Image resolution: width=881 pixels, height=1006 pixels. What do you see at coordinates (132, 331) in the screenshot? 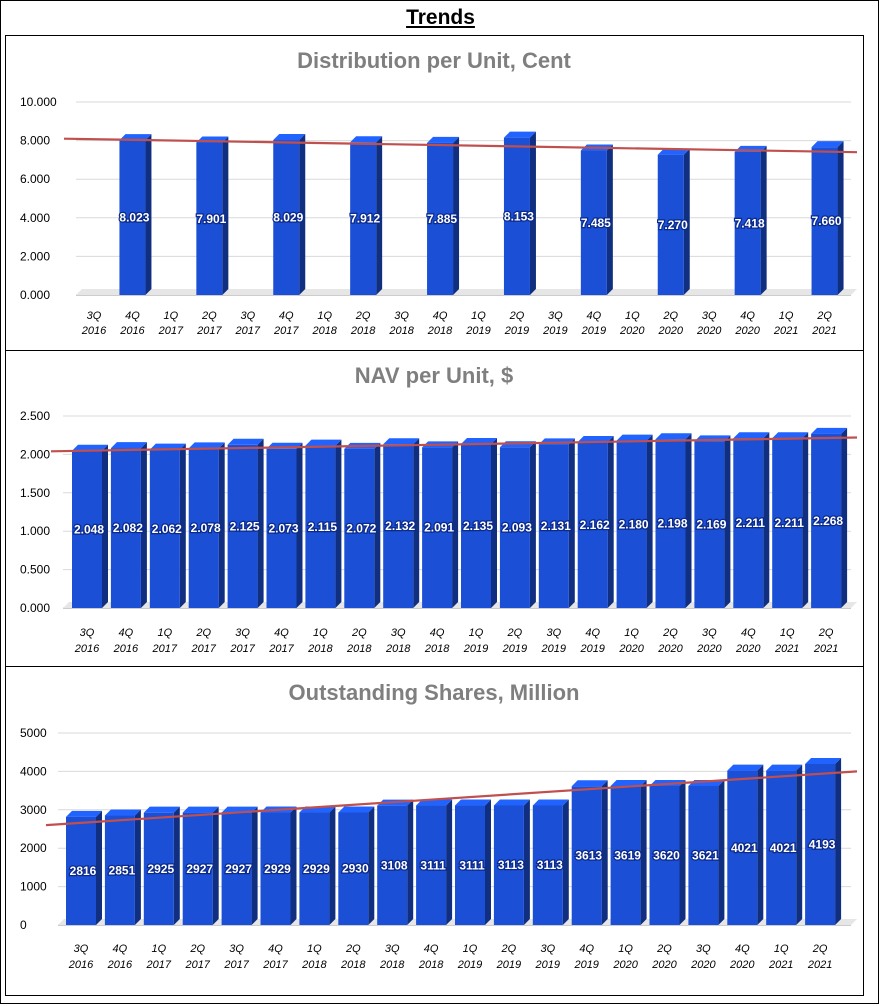
I see `x-tick-label-year: 2016` at bounding box center [132, 331].